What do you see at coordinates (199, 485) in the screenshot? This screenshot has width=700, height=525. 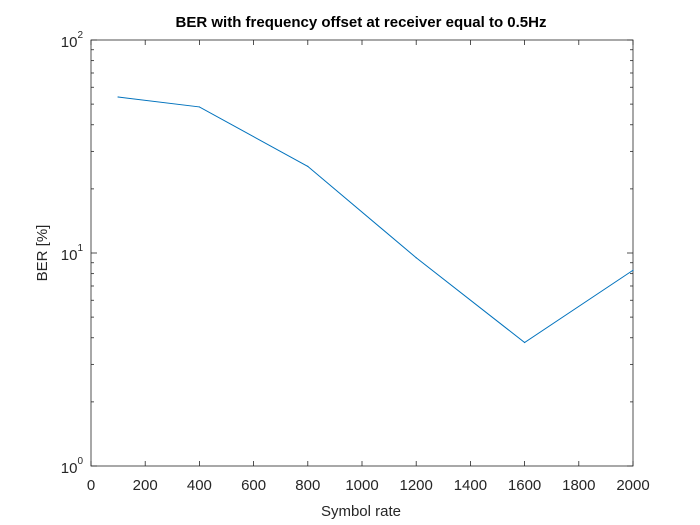 I see `x-tick-label: 400` at bounding box center [199, 485].